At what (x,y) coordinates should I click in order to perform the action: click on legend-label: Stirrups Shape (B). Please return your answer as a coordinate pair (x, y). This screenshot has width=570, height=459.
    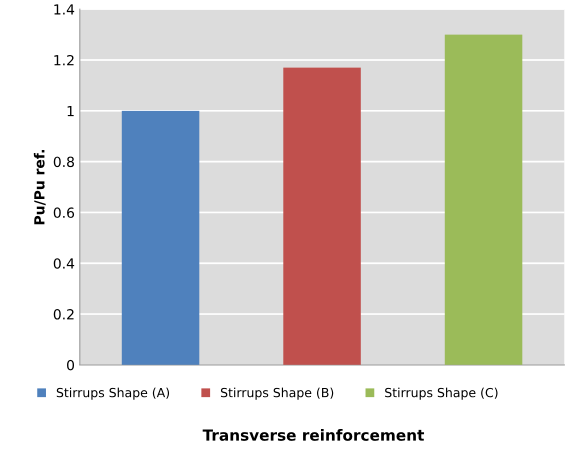
    Looking at the image, I should click on (277, 394).